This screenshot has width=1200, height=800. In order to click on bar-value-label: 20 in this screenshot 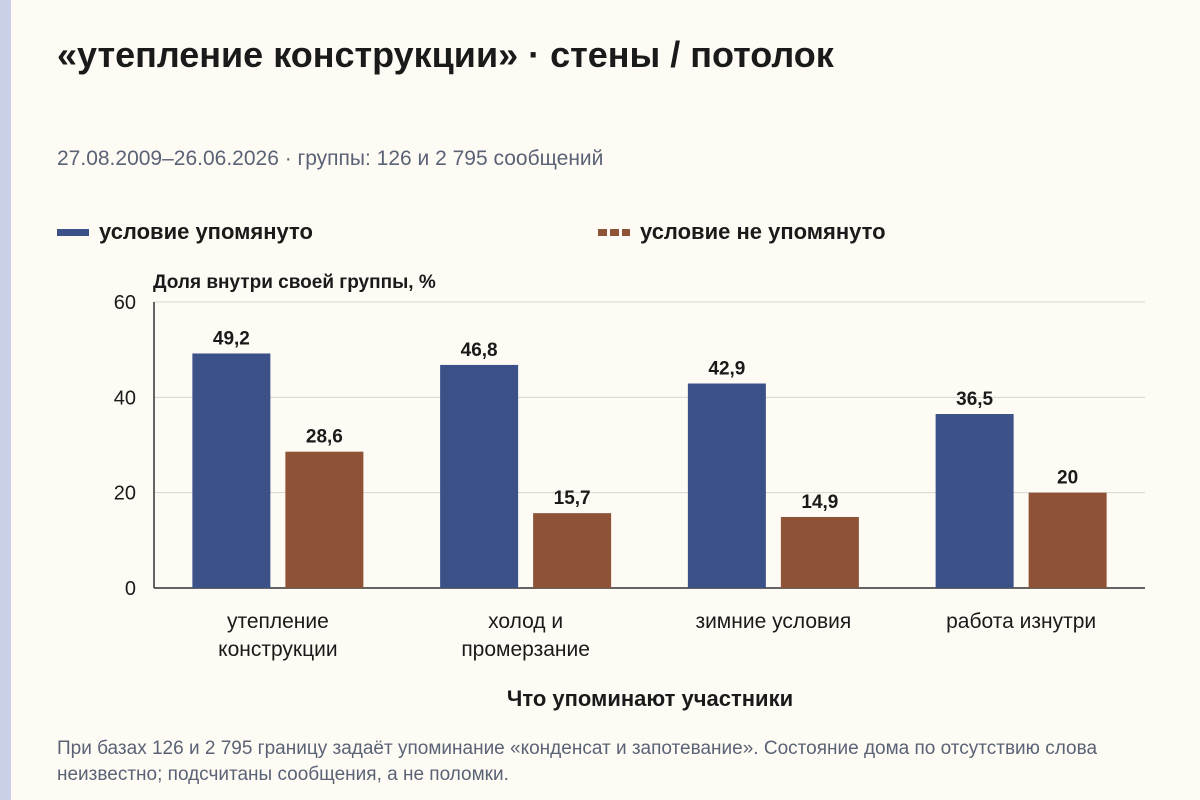, I will do `click(1067, 478)`.